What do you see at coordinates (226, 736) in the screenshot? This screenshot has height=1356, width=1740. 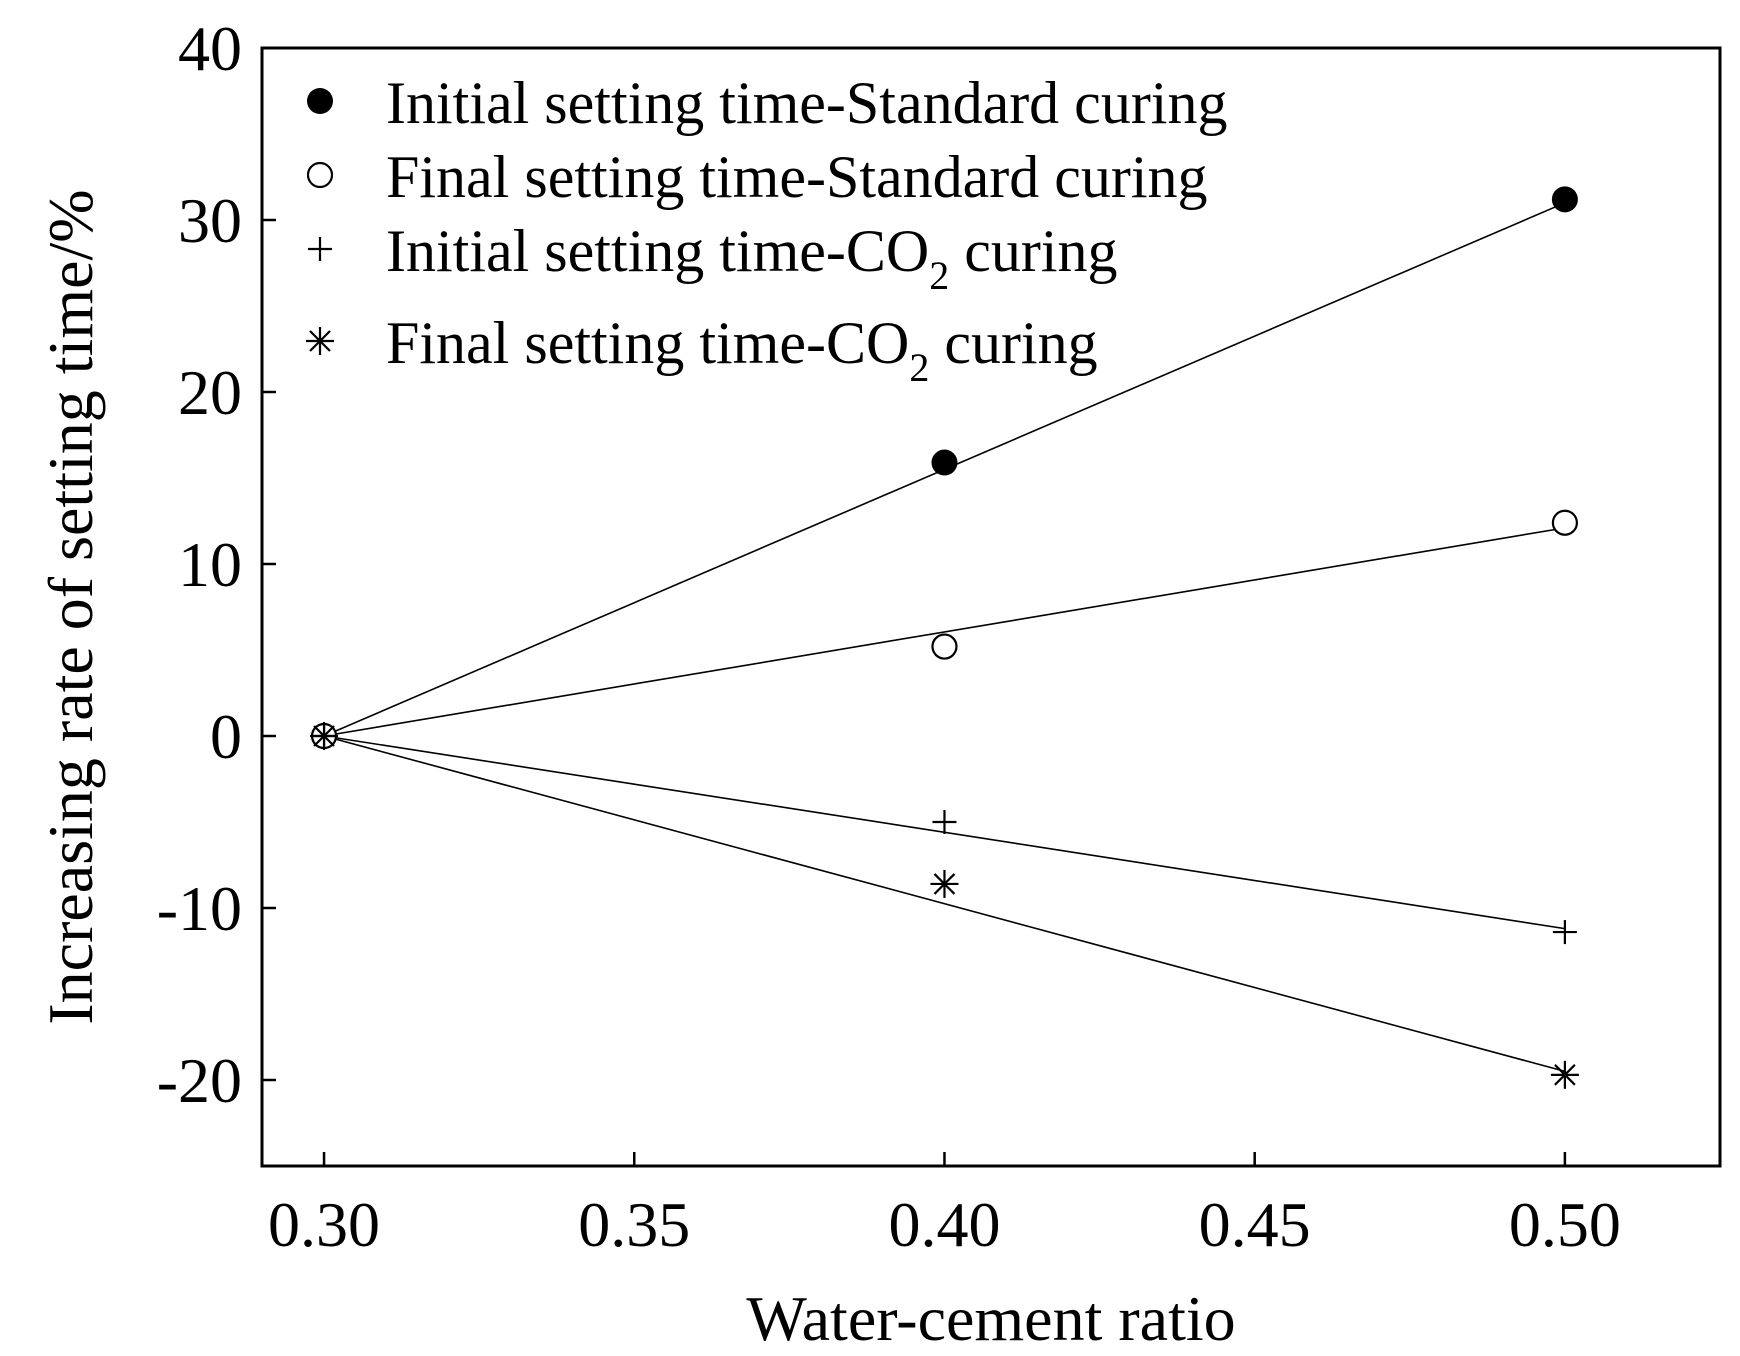 I see `y-tick-label: 0` at bounding box center [226, 736].